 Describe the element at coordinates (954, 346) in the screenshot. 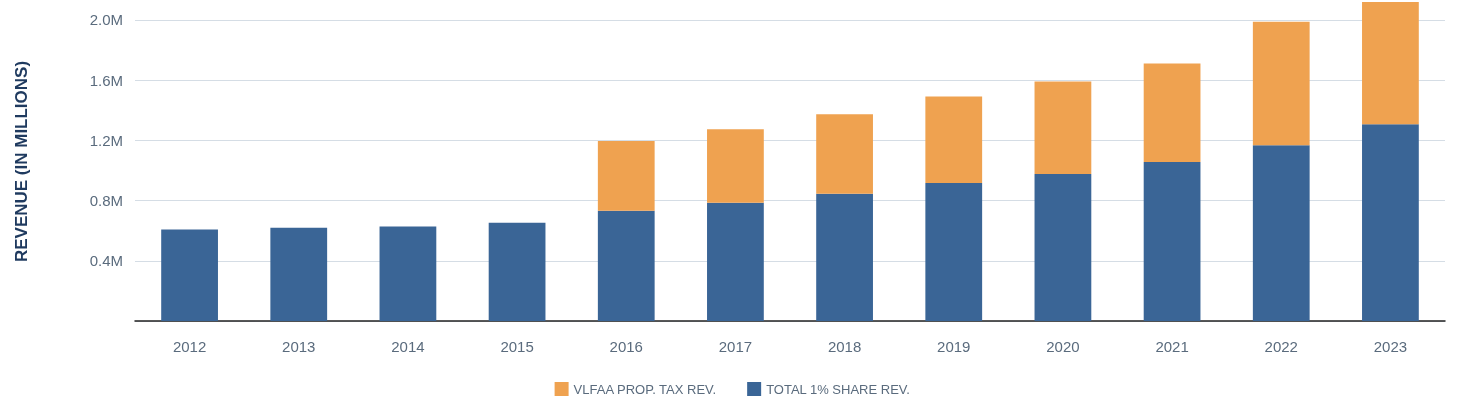

I see `x-tick-label: 2019` at that location.